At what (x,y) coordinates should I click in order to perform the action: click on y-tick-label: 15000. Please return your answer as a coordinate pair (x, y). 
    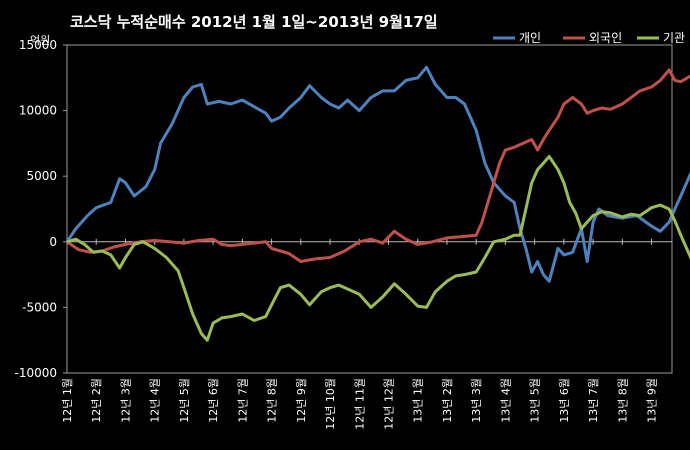
    Looking at the image, I should click on (38, 45).